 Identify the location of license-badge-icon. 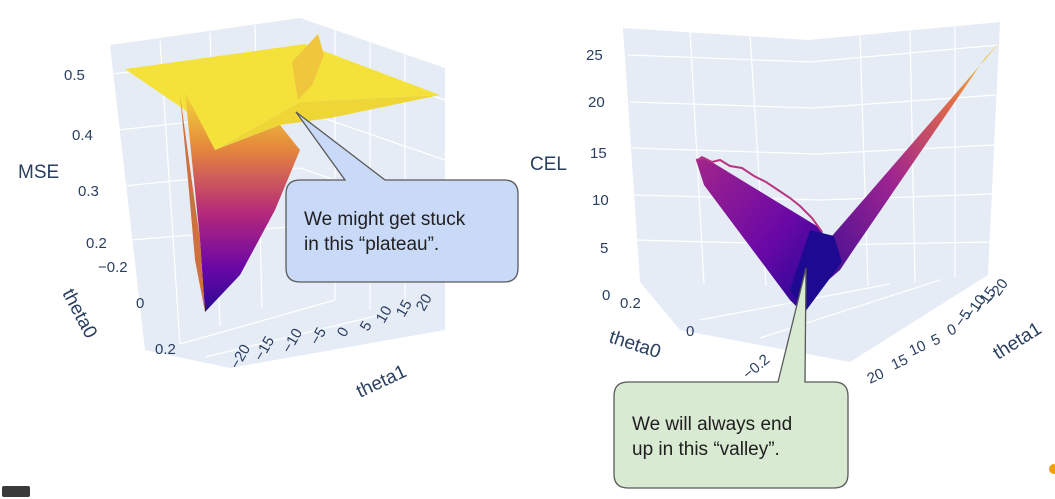
(16, 491).